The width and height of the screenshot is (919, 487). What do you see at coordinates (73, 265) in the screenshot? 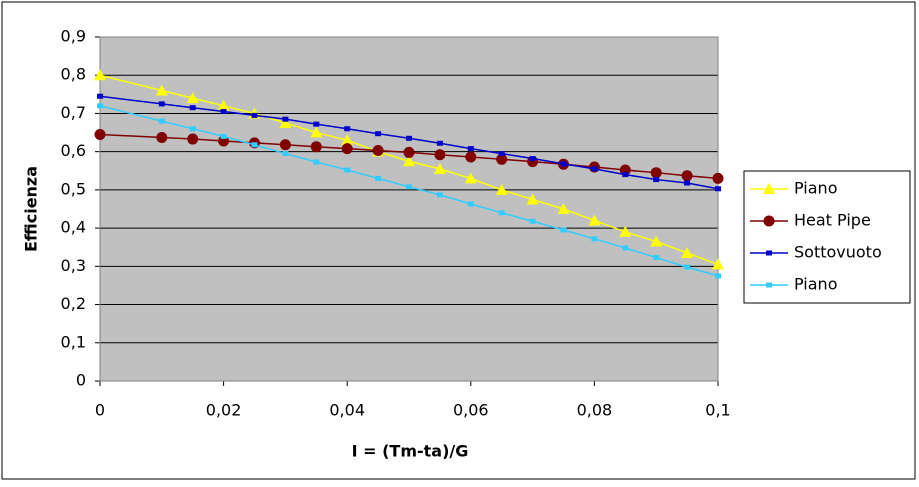
I see `y-tick-label: 0,3` at bounding box center [73, 265].